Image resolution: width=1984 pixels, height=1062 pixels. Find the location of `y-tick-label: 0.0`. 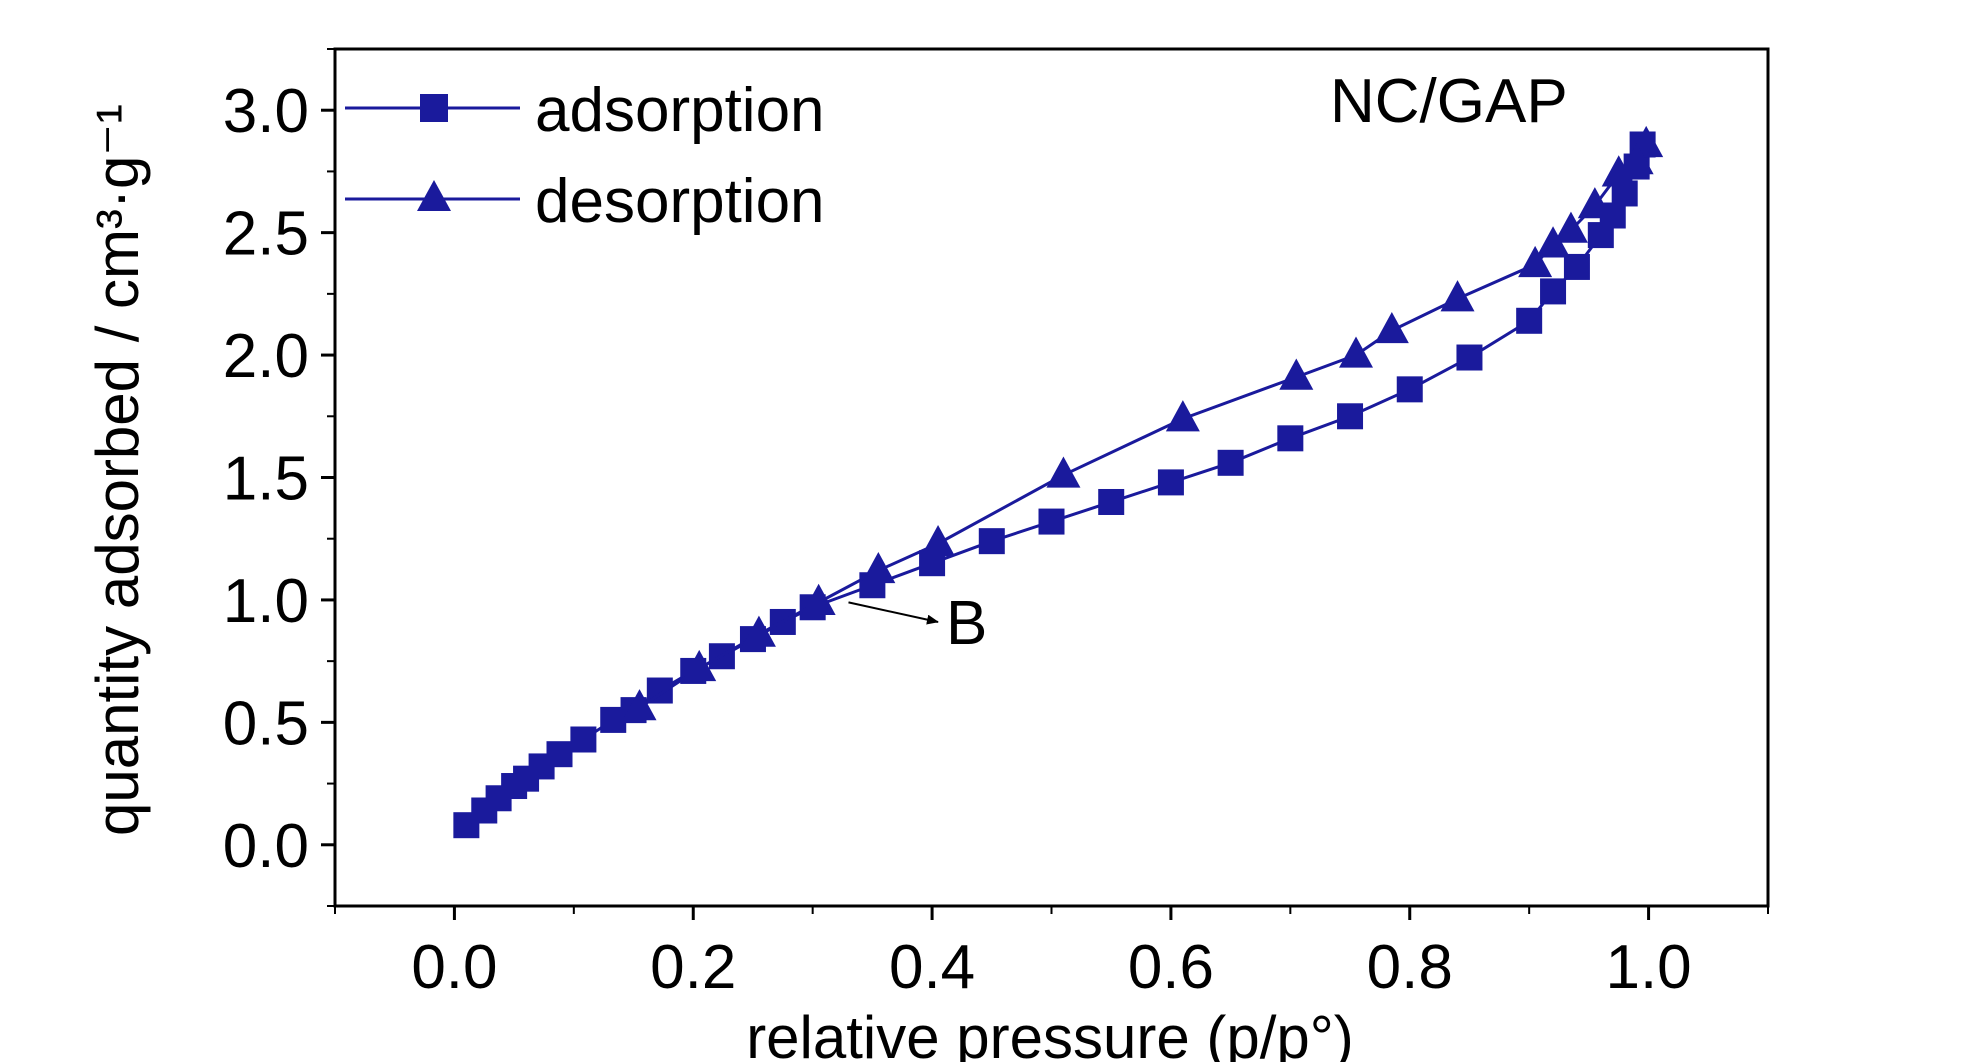

y-tick-label: 0.0 is located at coordinates (266, 846).